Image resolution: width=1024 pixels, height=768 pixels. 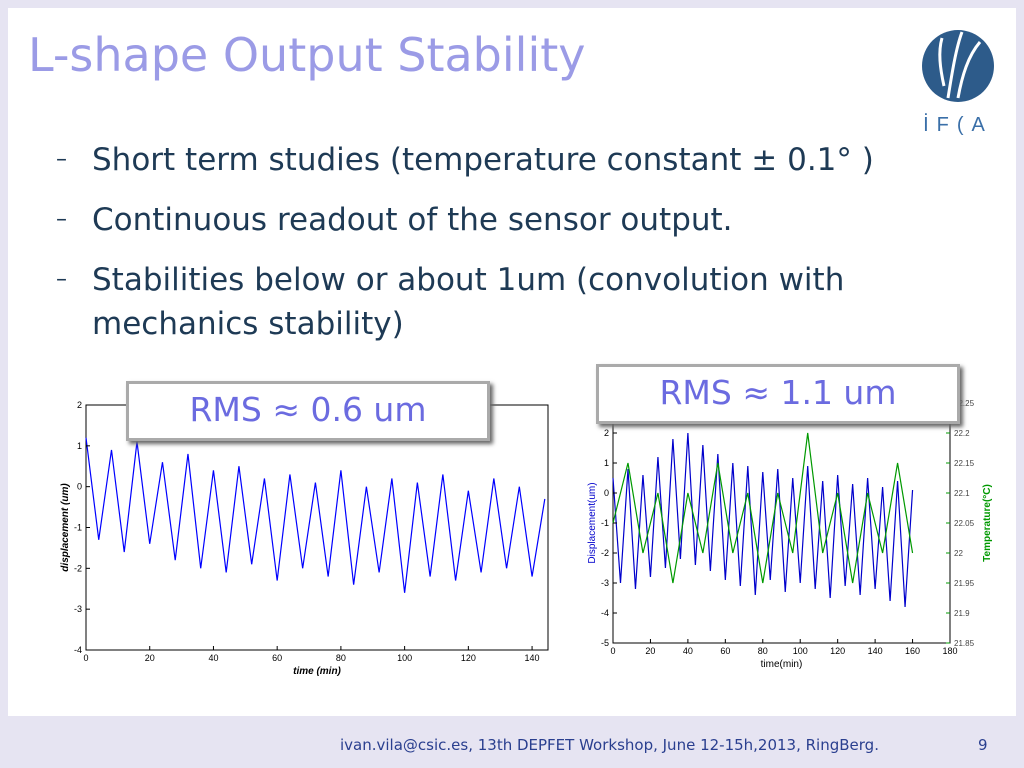 I want to click on y-tick-label: -5, so click(x=605, y=643).